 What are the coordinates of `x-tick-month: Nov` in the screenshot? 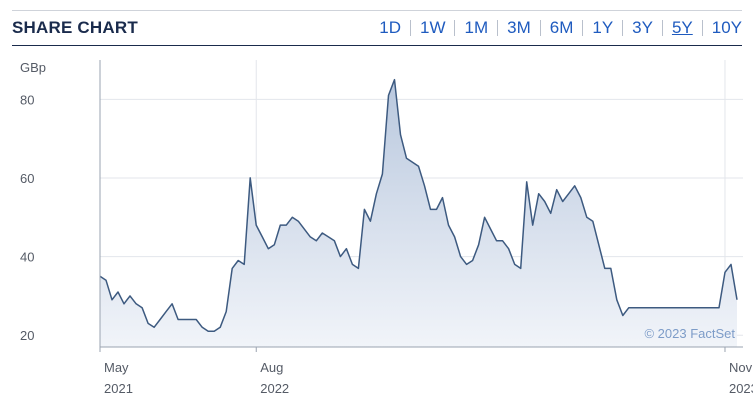 It's located at (741, 367).